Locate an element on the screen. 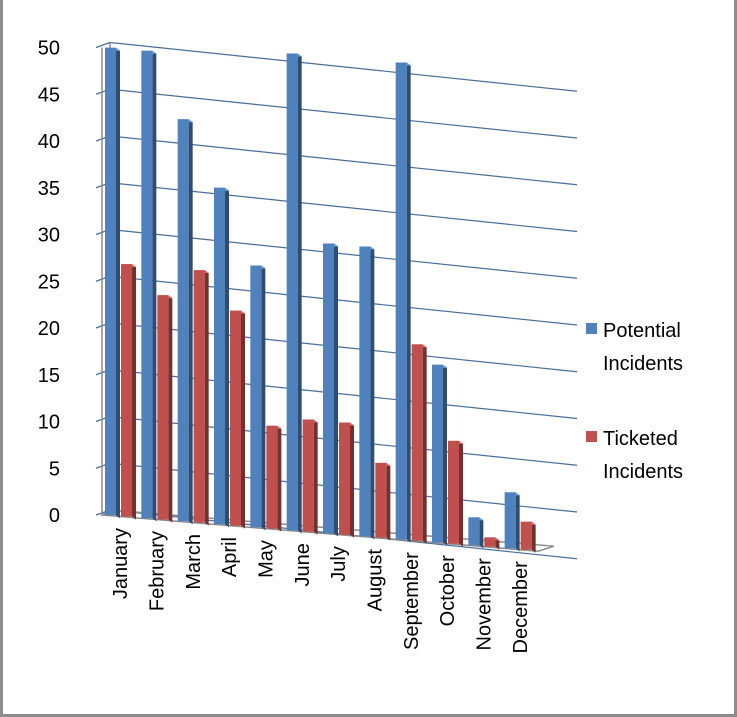 Image resolution: width=737 pixels, height=717 pixels. y-tick-label-3: 15 is located at coordinates (49, 376).